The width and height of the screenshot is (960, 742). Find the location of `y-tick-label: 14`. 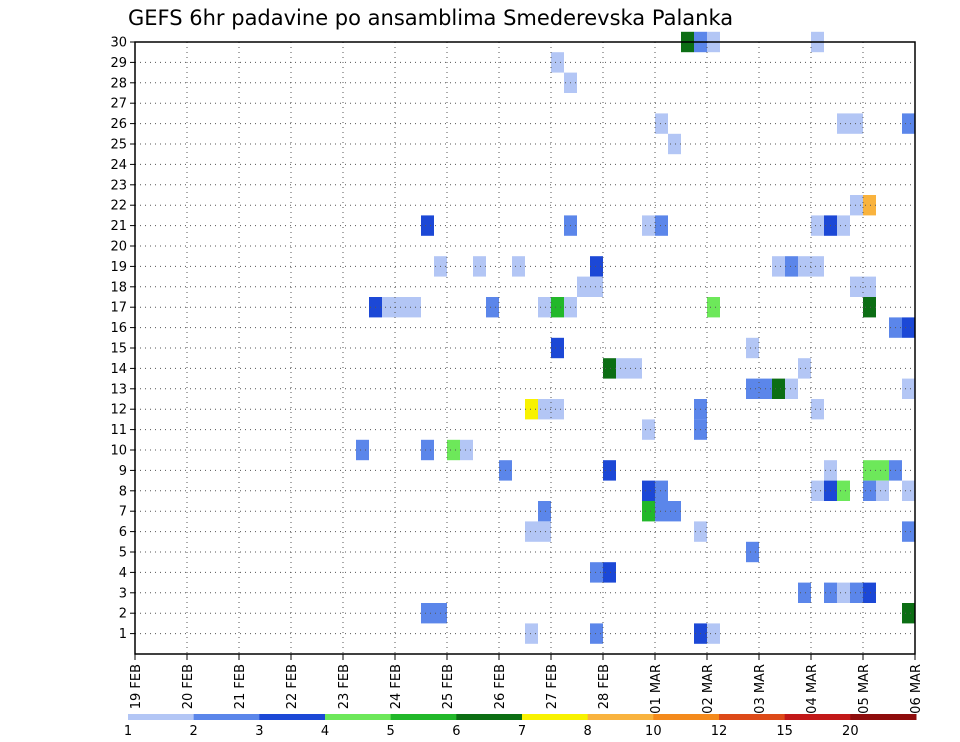

y-tick-label: 14 is located at coordinates (118, 369).